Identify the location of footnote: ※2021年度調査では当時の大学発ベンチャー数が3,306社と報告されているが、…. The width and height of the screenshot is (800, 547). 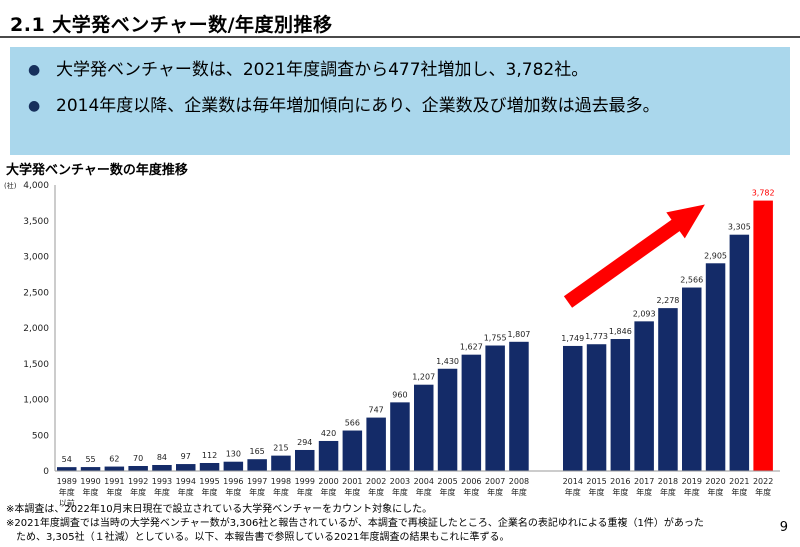
(355, 523).